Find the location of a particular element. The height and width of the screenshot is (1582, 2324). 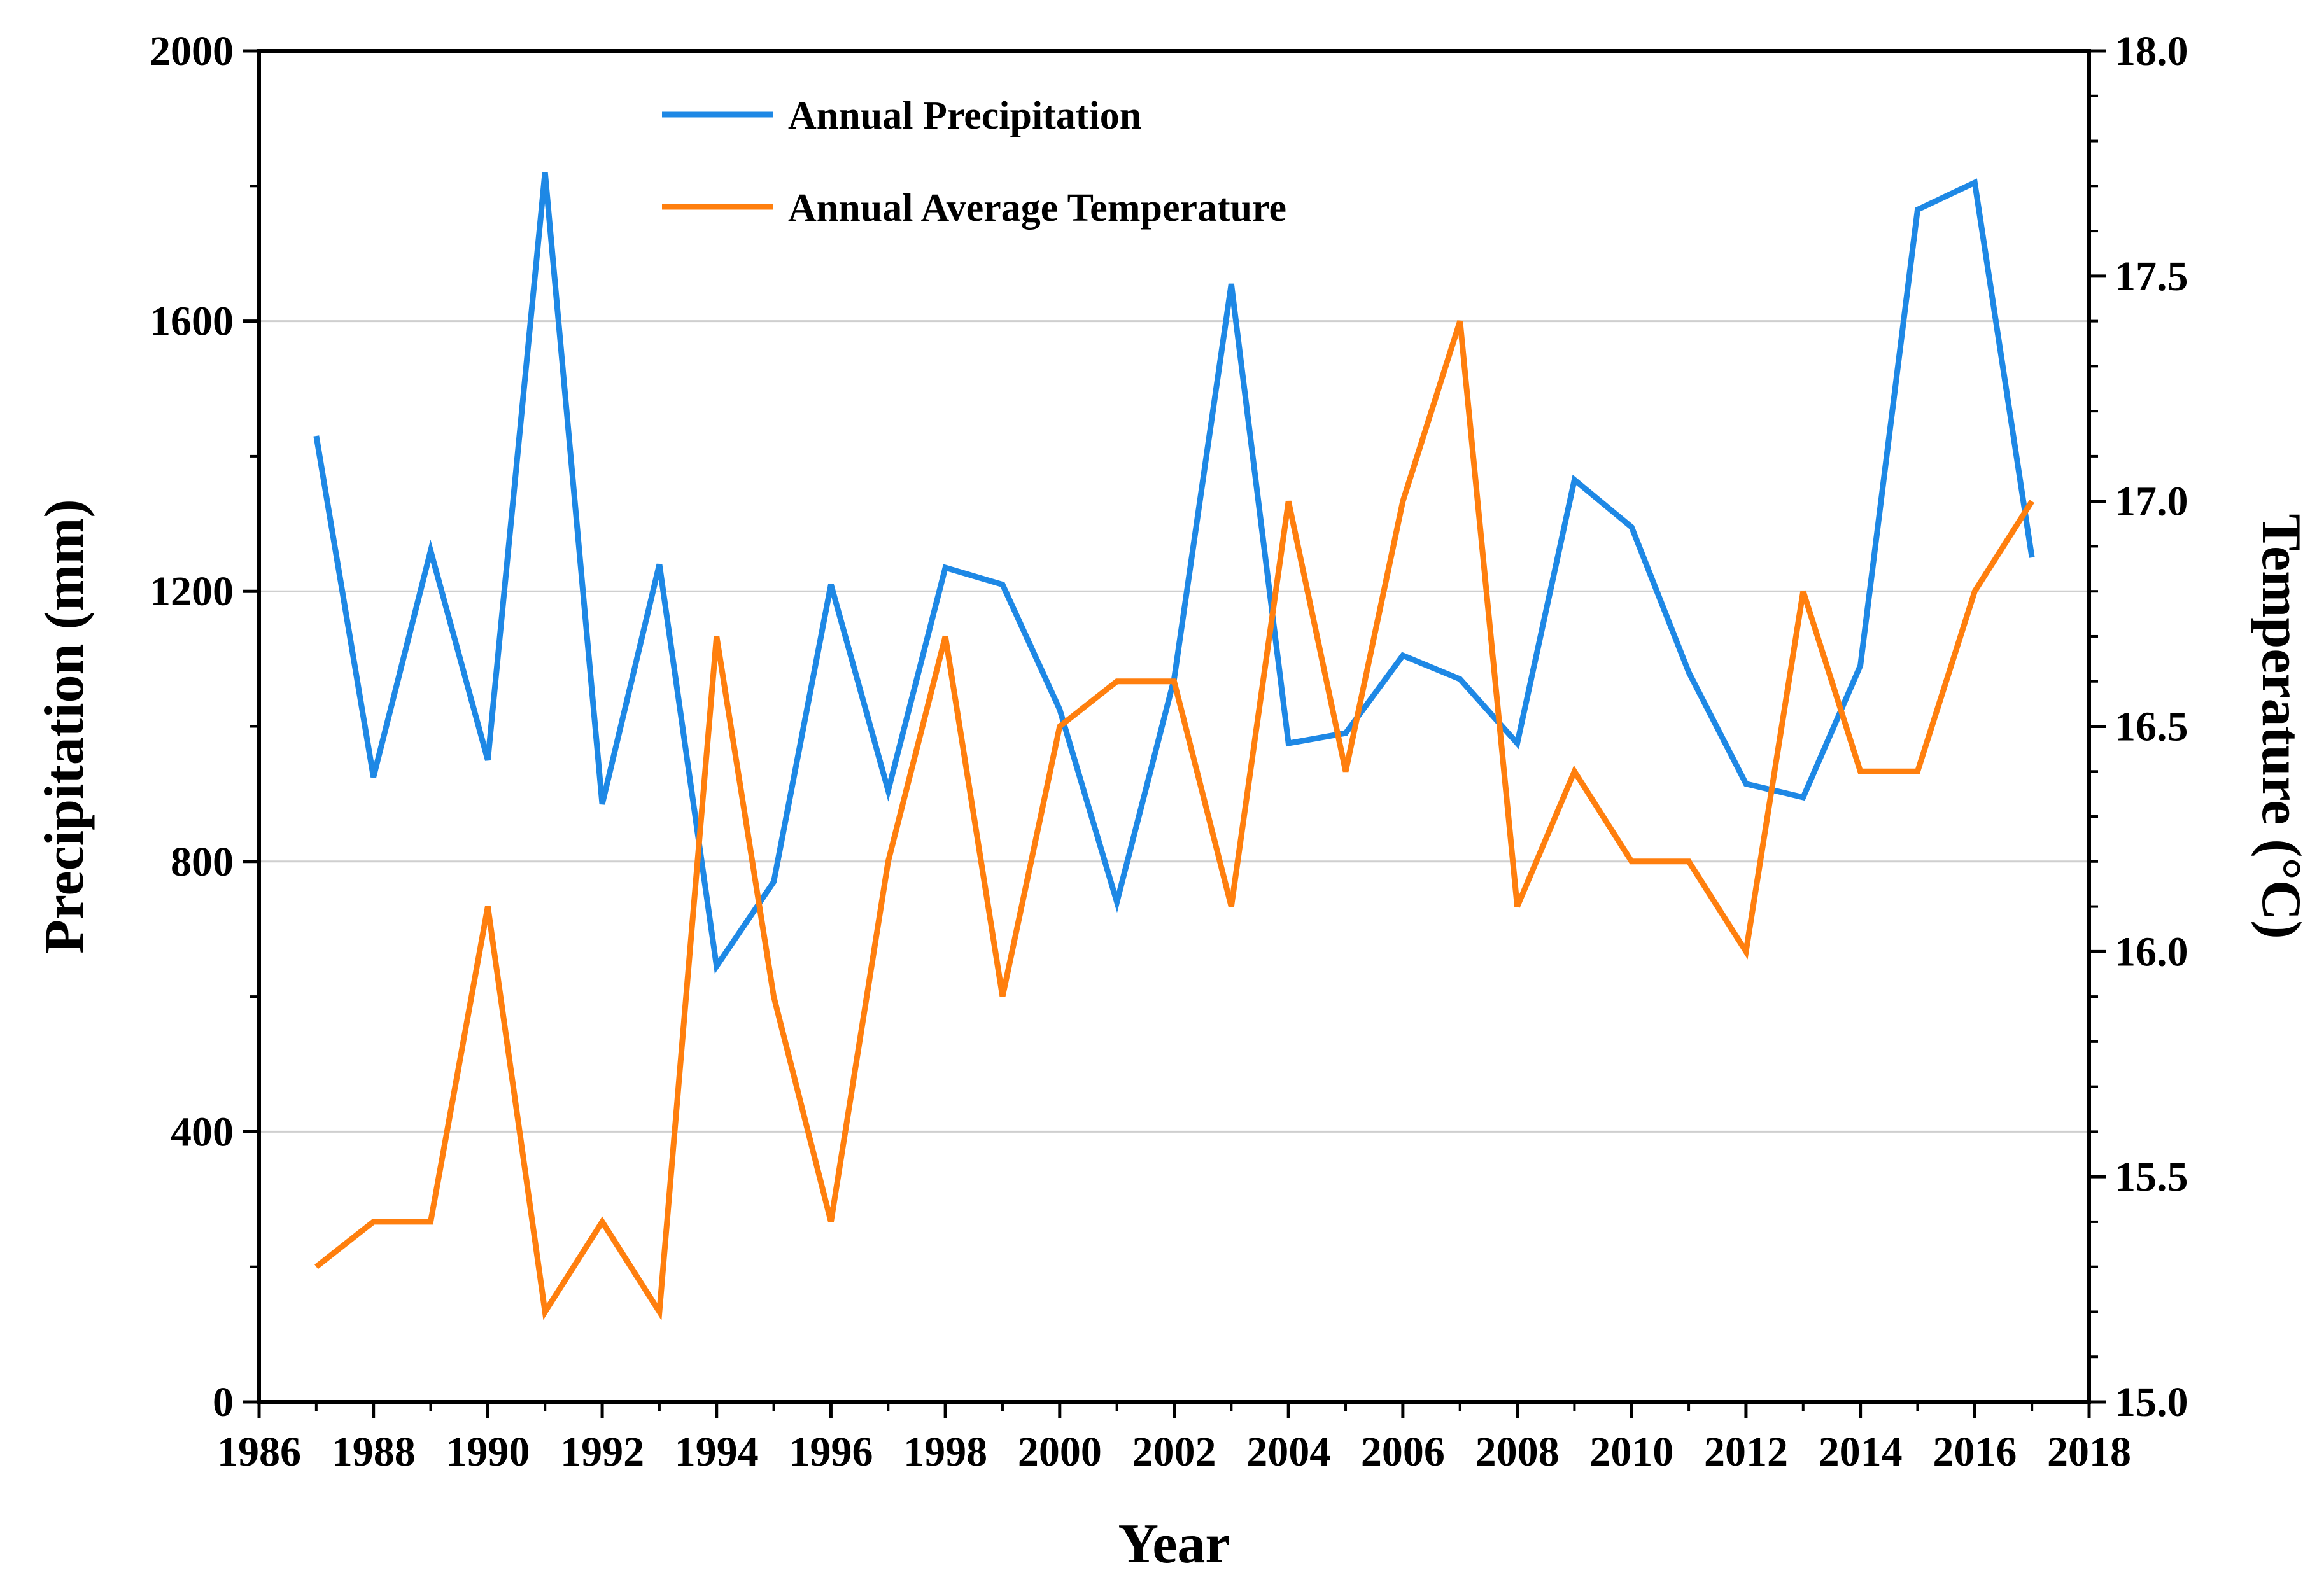

y-axis-right: 15.0 15.5 16.0 16.5 17.0 17.5 18.0 is located at coordinates (2138, 726).